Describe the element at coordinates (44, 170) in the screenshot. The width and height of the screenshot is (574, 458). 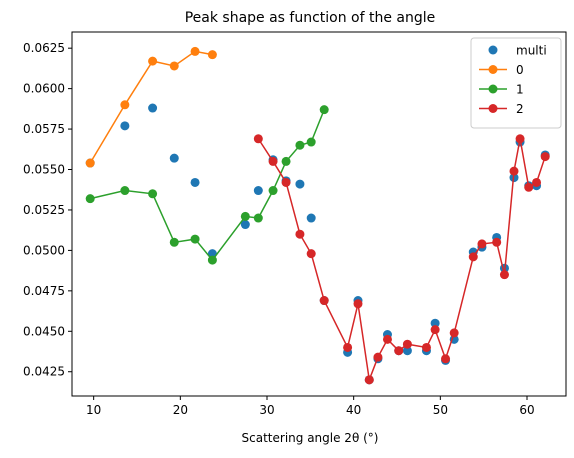
I see `y-tick-label: 0.0550` at that location.